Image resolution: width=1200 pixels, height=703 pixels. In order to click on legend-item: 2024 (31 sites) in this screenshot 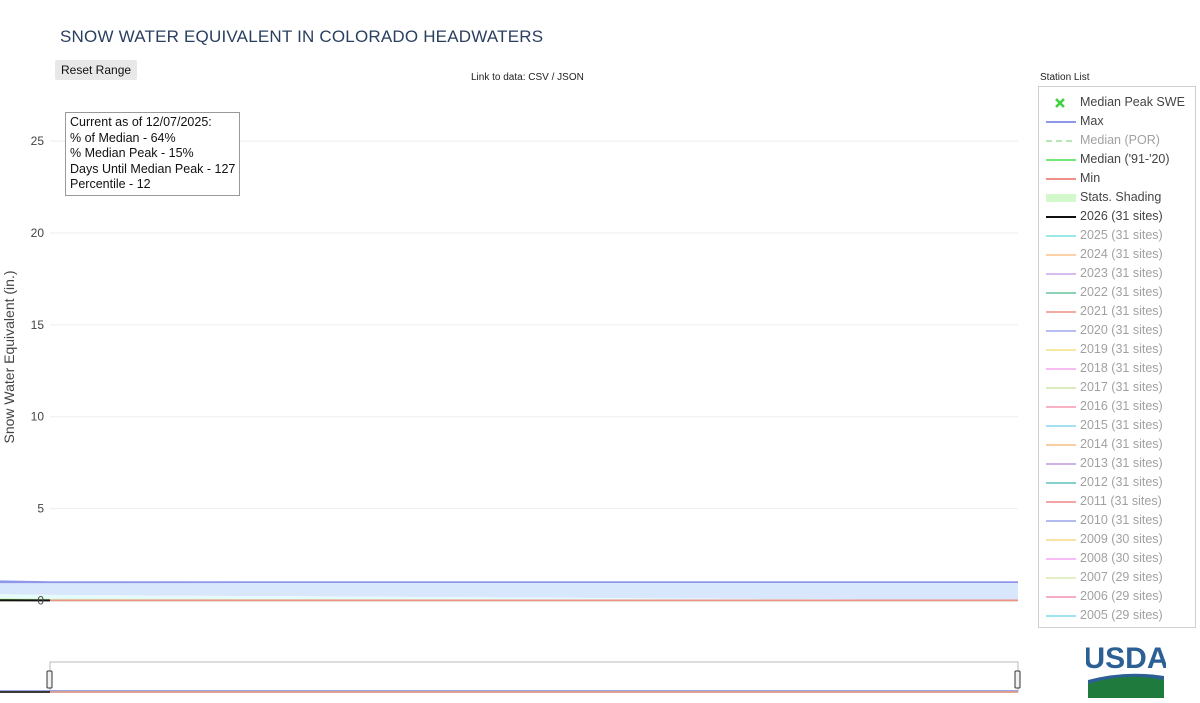, I will do `click(1117, 254)`.